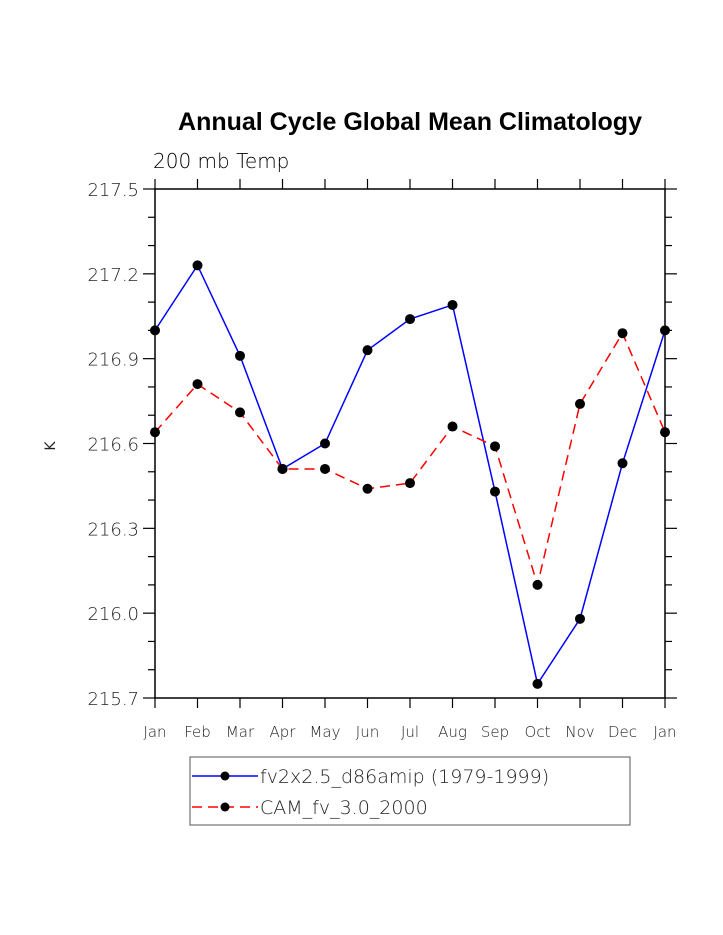 The image size is (723, 935). I want to click on x-tick-label: May, so click(324, 732).